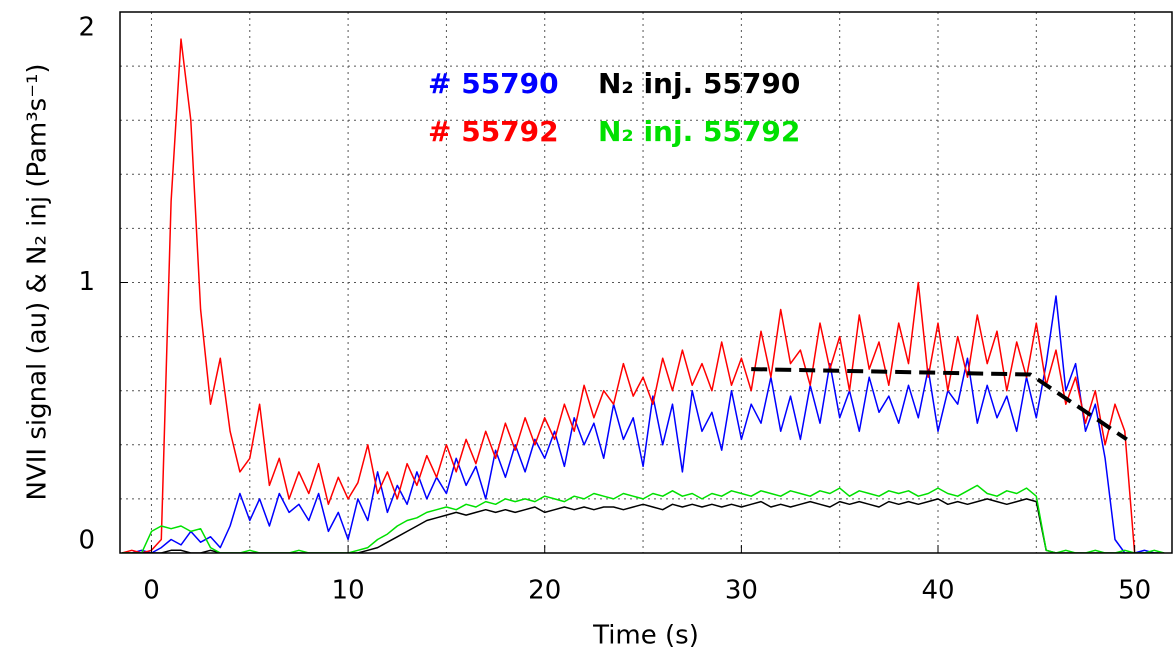  Describe the element at coordinates (493, 83) in the screenshot. I see `legend-entry: # 55790` at that location.